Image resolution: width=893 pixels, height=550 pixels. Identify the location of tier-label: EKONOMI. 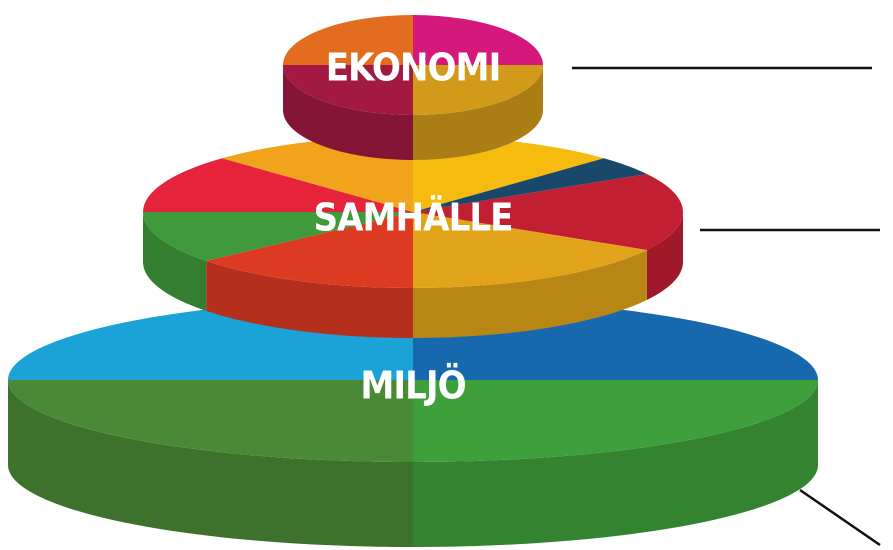
(413, 68).